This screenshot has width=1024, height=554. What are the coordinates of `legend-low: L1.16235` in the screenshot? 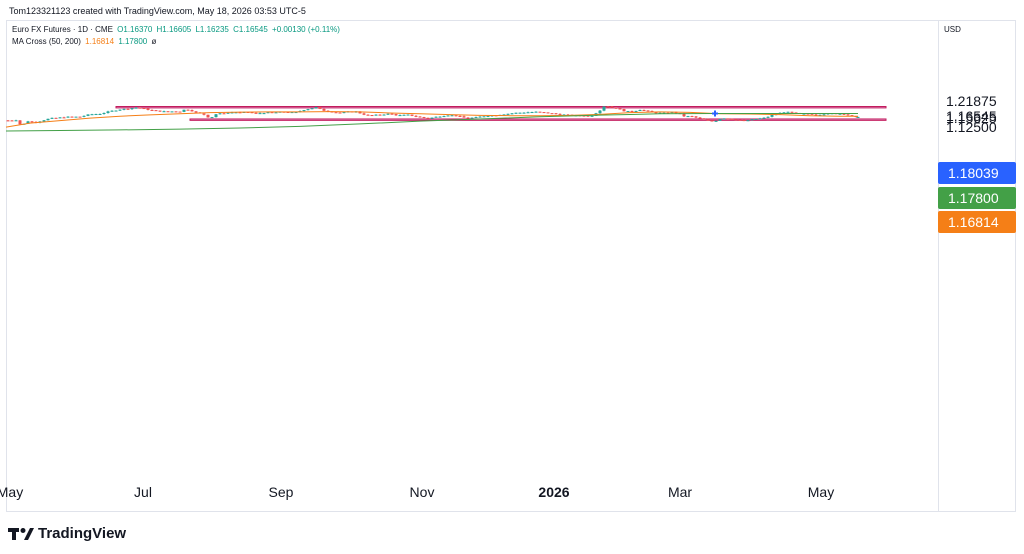 It's located at (212, 29).